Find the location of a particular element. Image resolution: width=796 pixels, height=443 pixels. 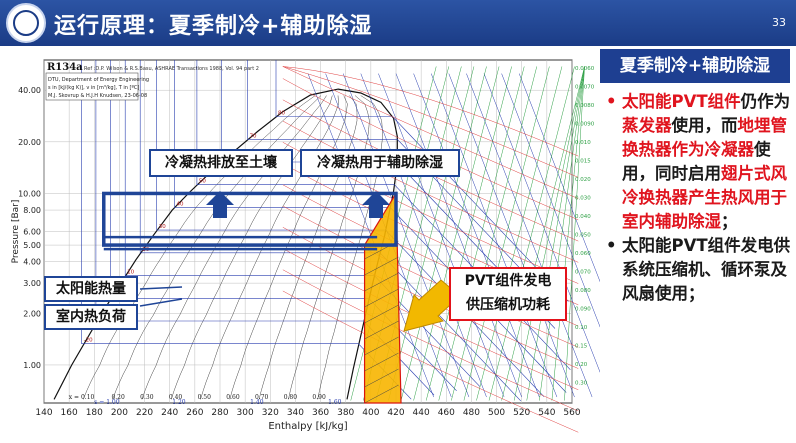

density-label: 0.040 is located at coordinates (583, 217).